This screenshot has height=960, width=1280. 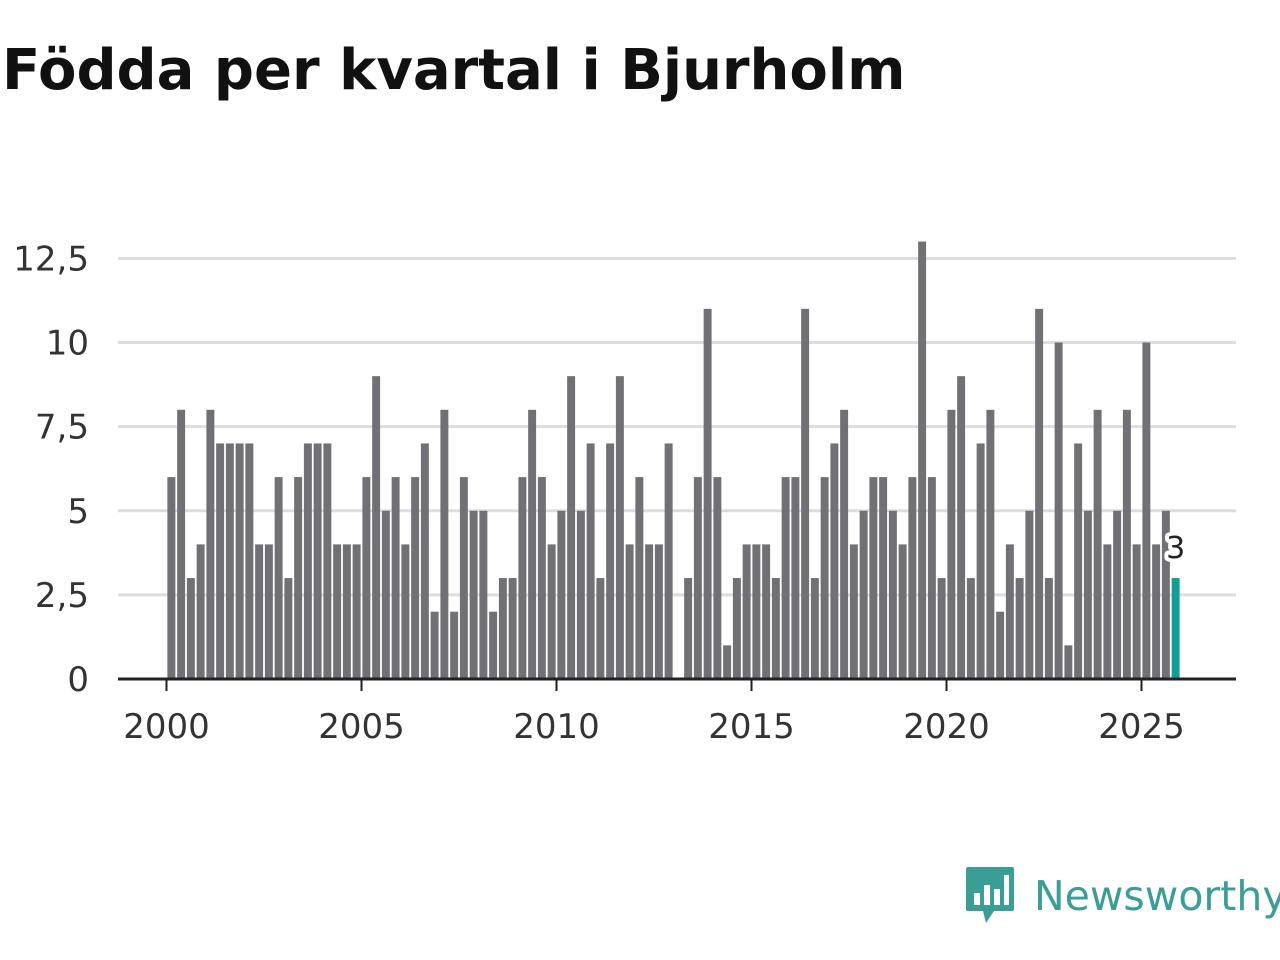 What do you see at coordinates (1122, 896) in the screenshot?
I see `brand-logo: Newsworthy` at bounding box center [1122, 896].